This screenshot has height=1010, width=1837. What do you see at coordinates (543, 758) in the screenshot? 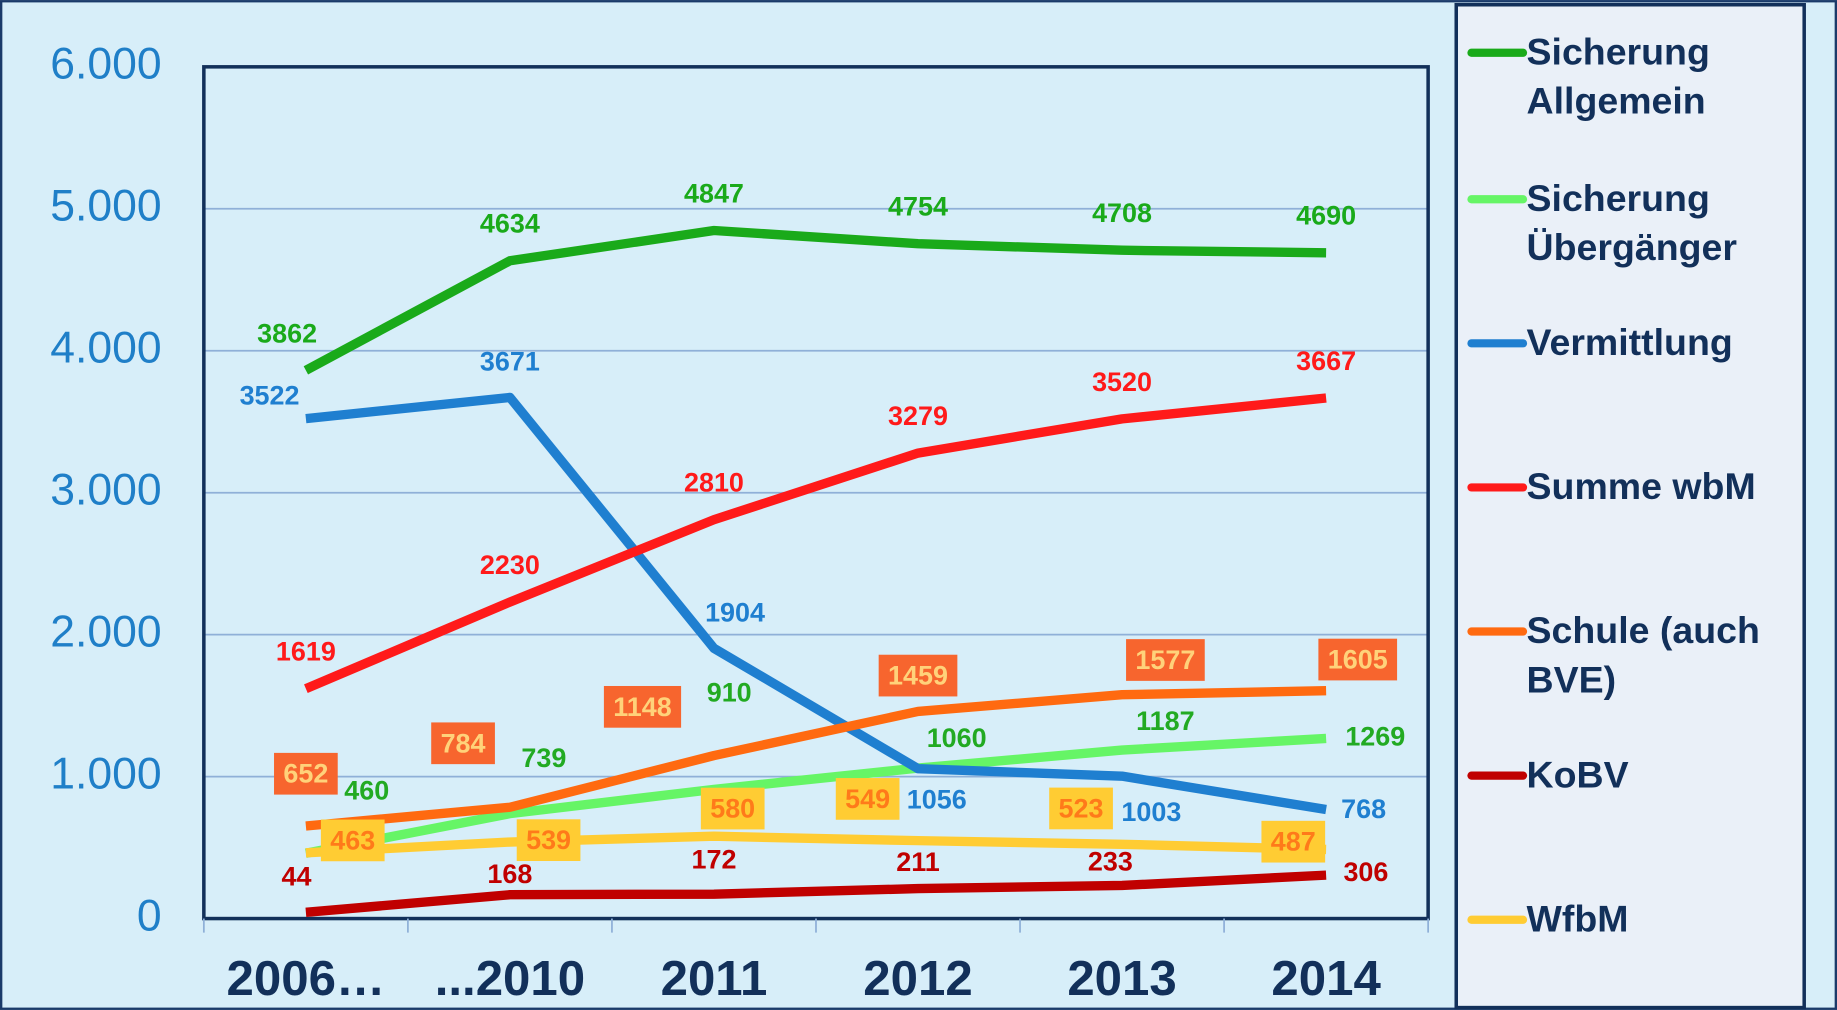
I see `data-label-group: 739` at bounding box center [543, 758].